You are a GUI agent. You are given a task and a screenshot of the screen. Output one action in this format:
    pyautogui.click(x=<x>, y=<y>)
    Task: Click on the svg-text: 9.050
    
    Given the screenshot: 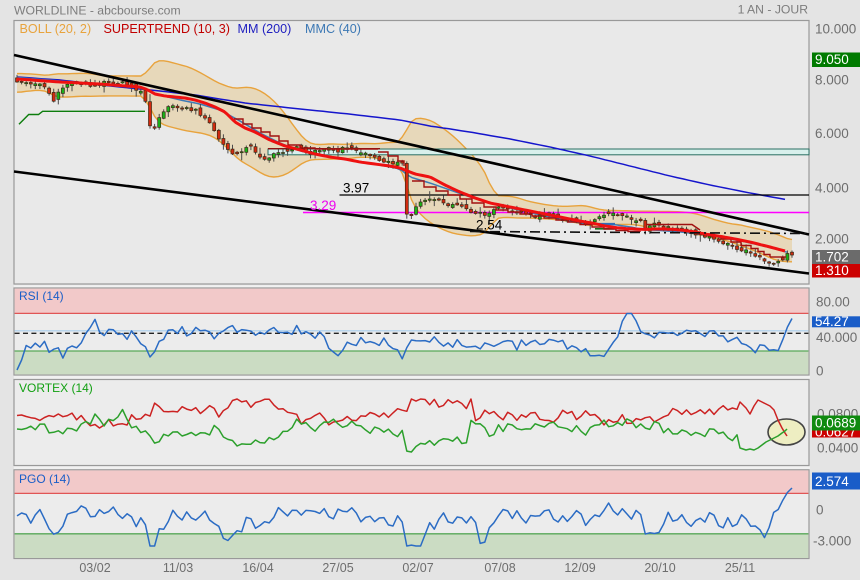 What is the action you would take?
    pyautogui.click(x=832, y=59)
    